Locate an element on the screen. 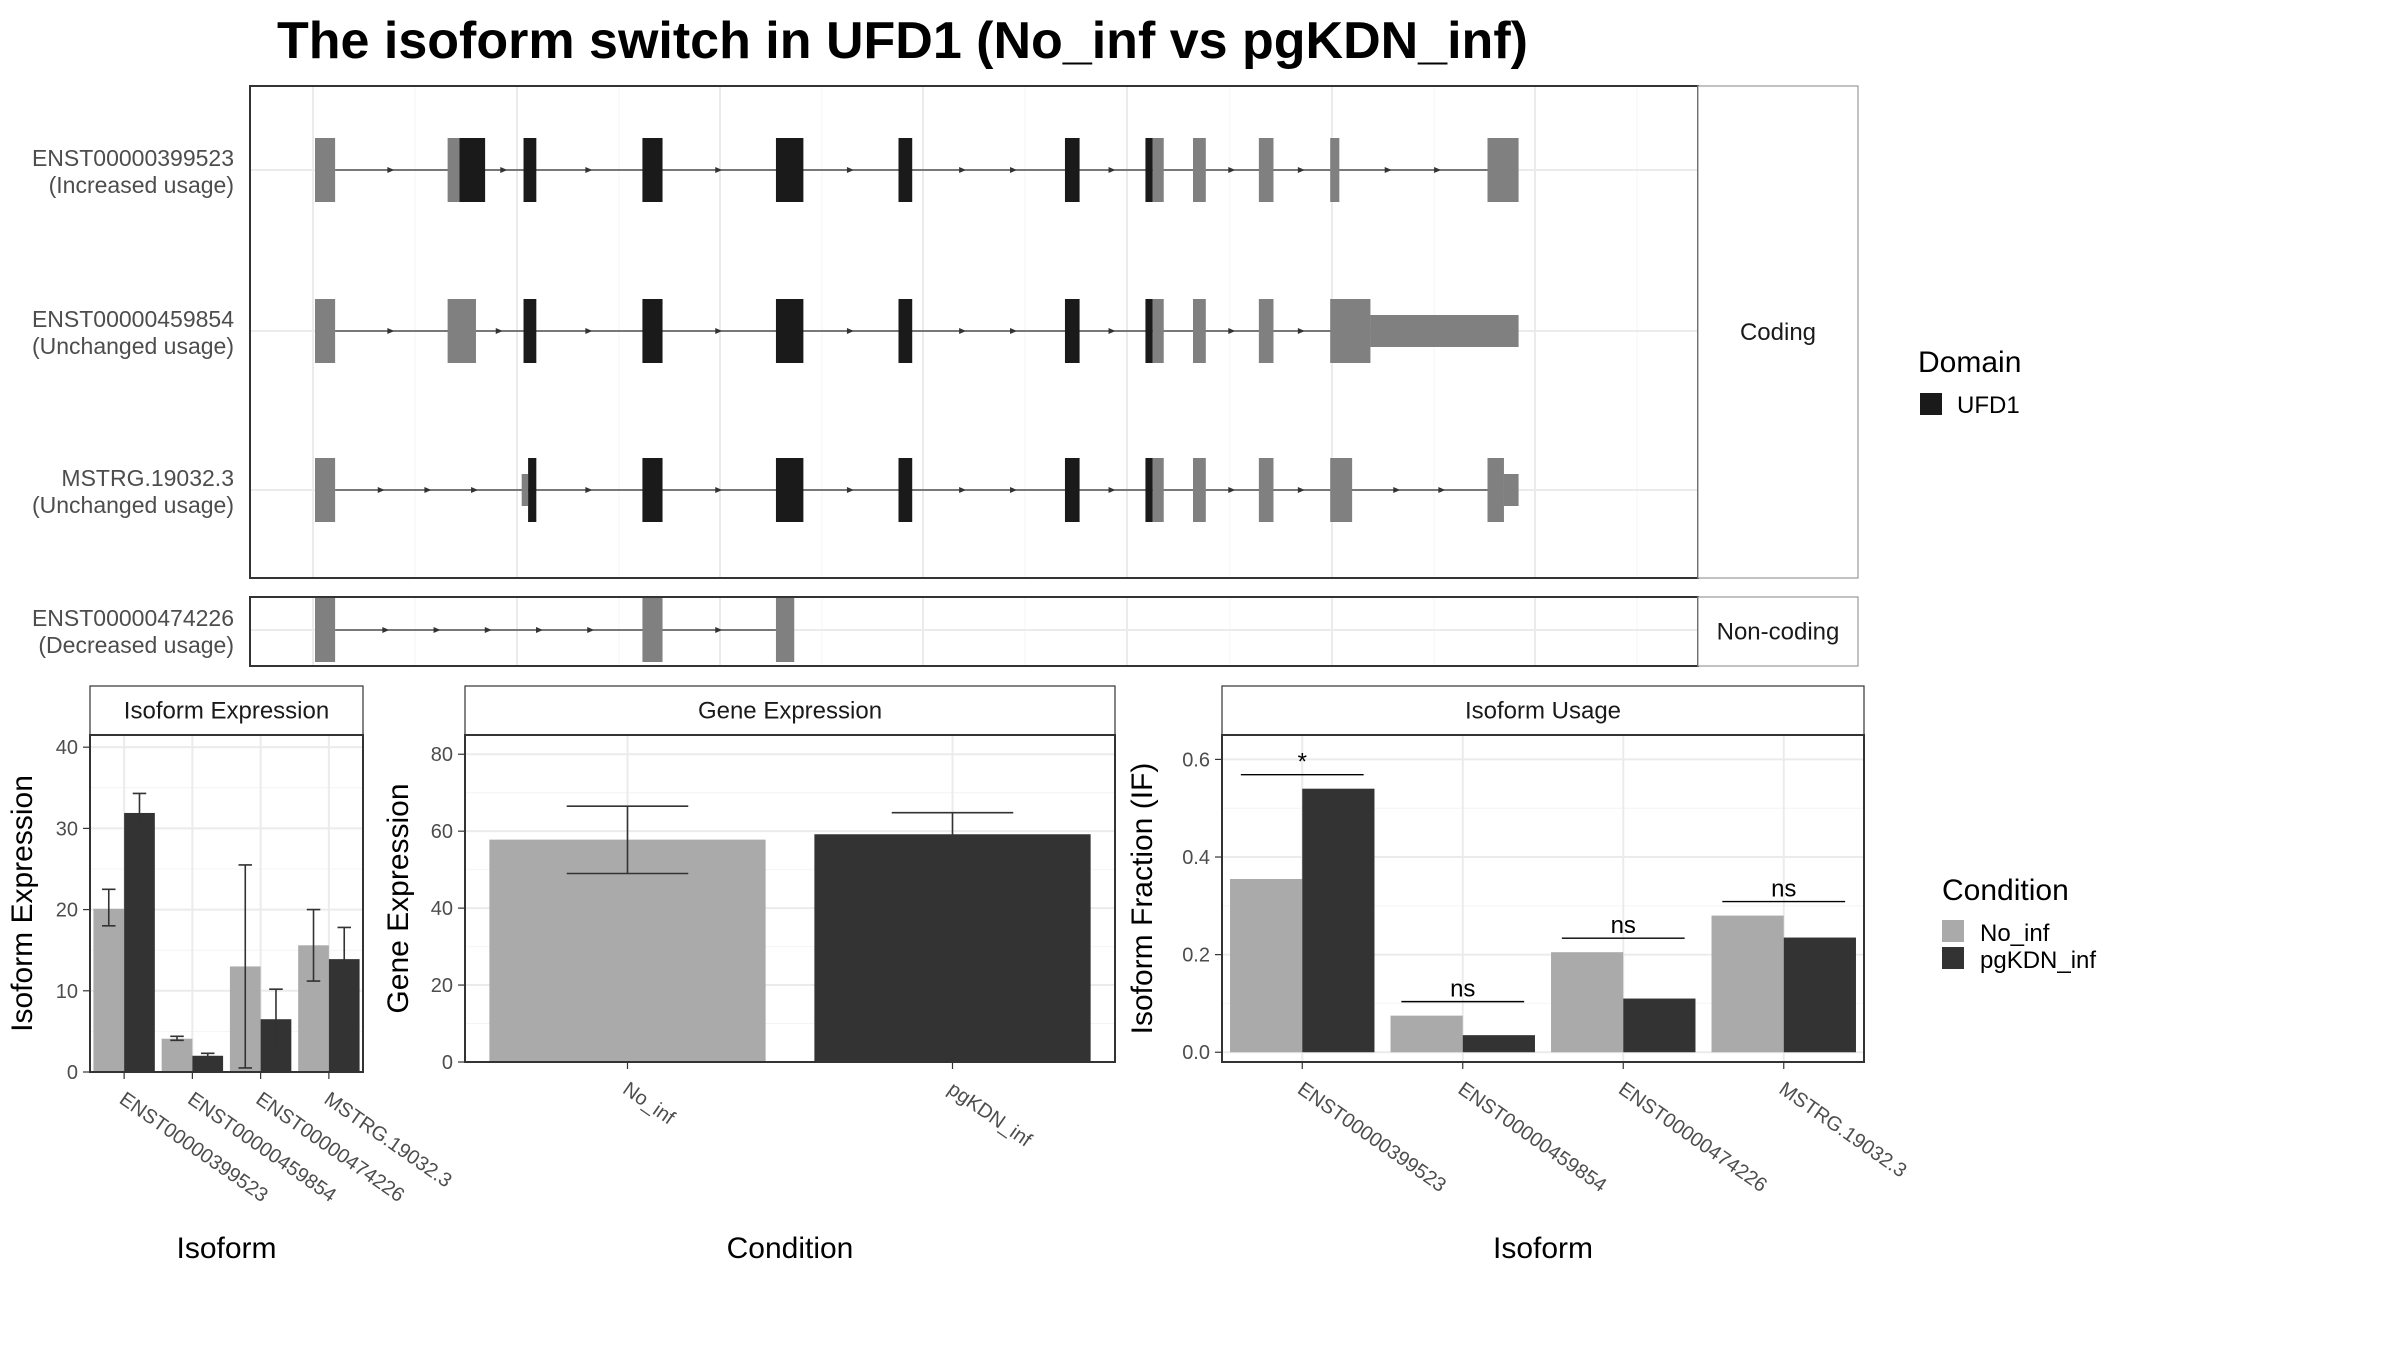 This screenshot has width=2400, height=1350. y-tick-label: 30 is located at coordinates (67, 829).